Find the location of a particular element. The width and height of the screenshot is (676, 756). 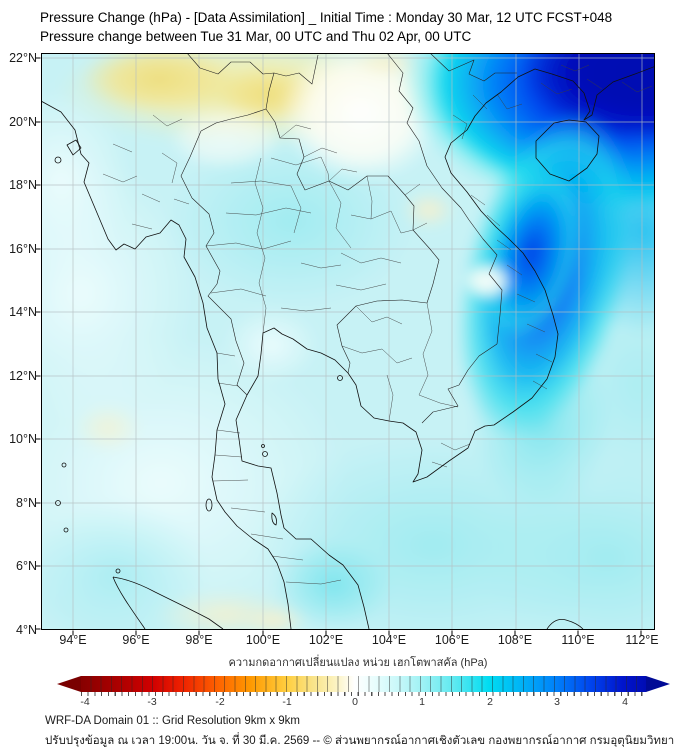

colorbar-tick-neg1: -1 is located at coordinates (287, 702).